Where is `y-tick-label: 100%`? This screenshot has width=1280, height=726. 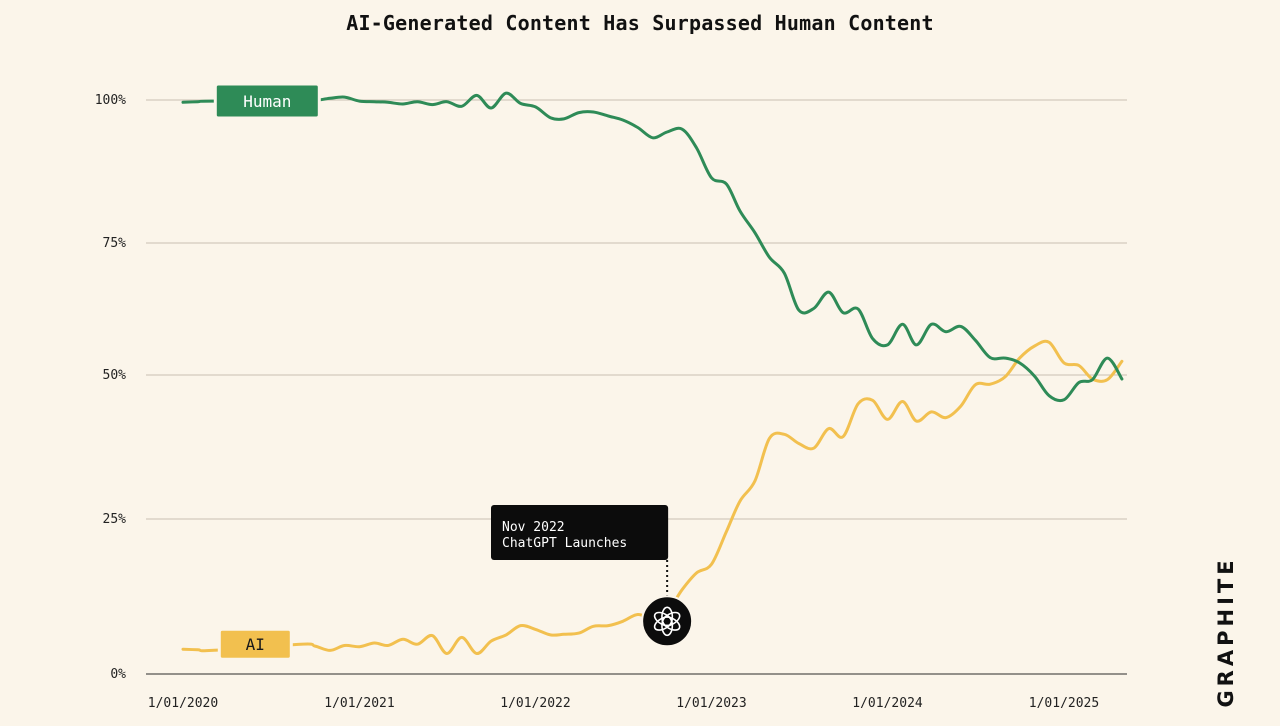 y-tick-label: 100% is located at coordinates (110, 100).